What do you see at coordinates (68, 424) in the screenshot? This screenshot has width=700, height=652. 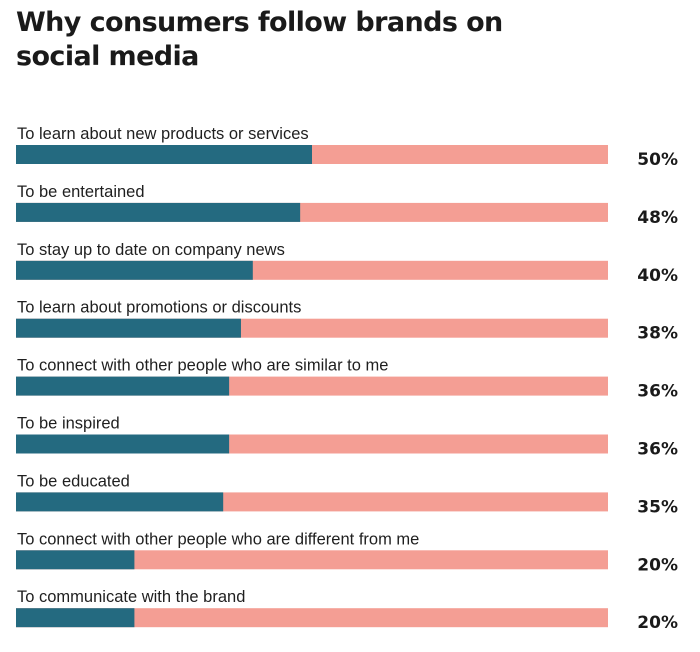 I see `category-label: To be inspired` at bounding box center [68, 424].